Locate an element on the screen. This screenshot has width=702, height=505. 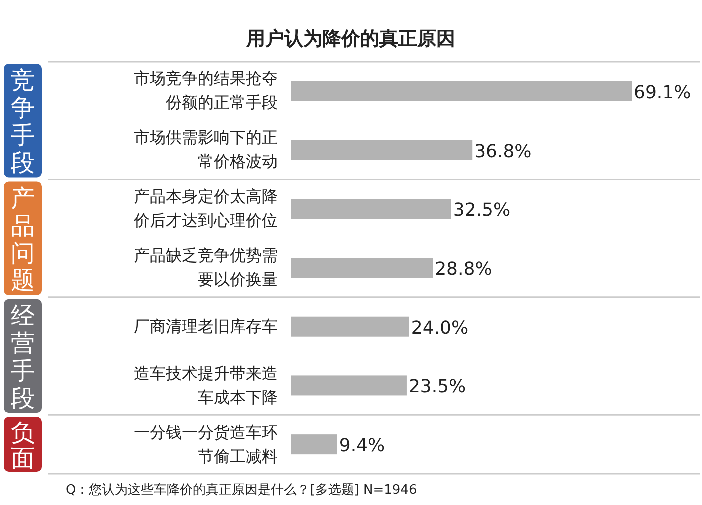
data-label: 36.8% is located at coordinates (503, 151).